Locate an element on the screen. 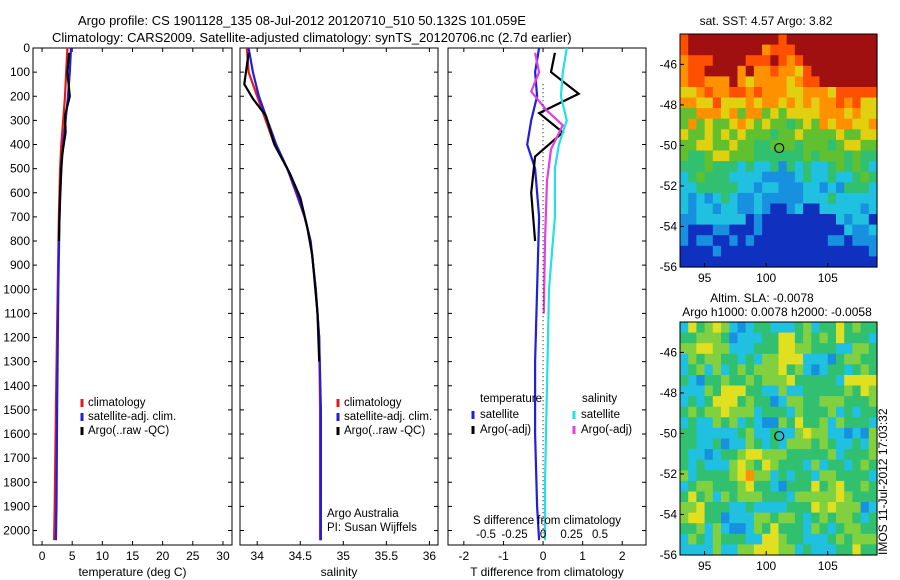 This screenshot has width=900, height=580. temperature-xtick-label: 0 is located at coordinates (42, 556).